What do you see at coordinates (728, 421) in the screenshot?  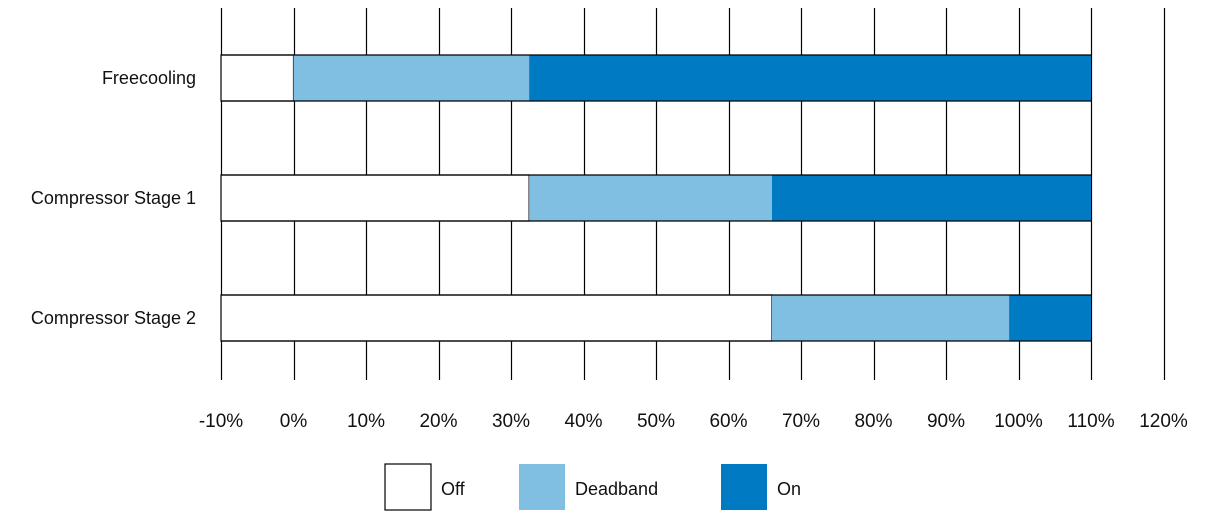 I see `x-tick-label-7: 60%` at bounding box center [728, 421].